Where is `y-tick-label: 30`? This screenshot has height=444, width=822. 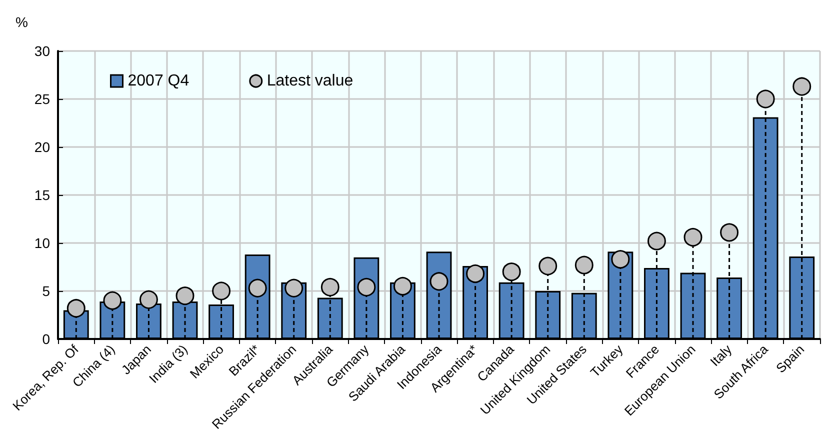 y-tick-label: 30 is located at coordinates (42, 51).